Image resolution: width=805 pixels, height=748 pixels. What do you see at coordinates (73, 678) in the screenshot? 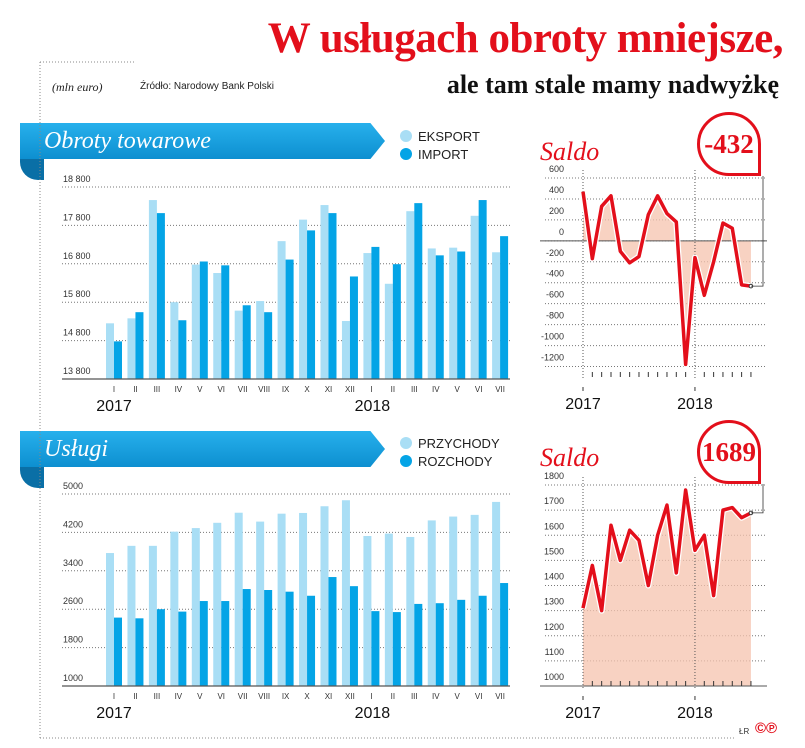
I see `y-tick-label: 1000` at bounding box center [73, 678].